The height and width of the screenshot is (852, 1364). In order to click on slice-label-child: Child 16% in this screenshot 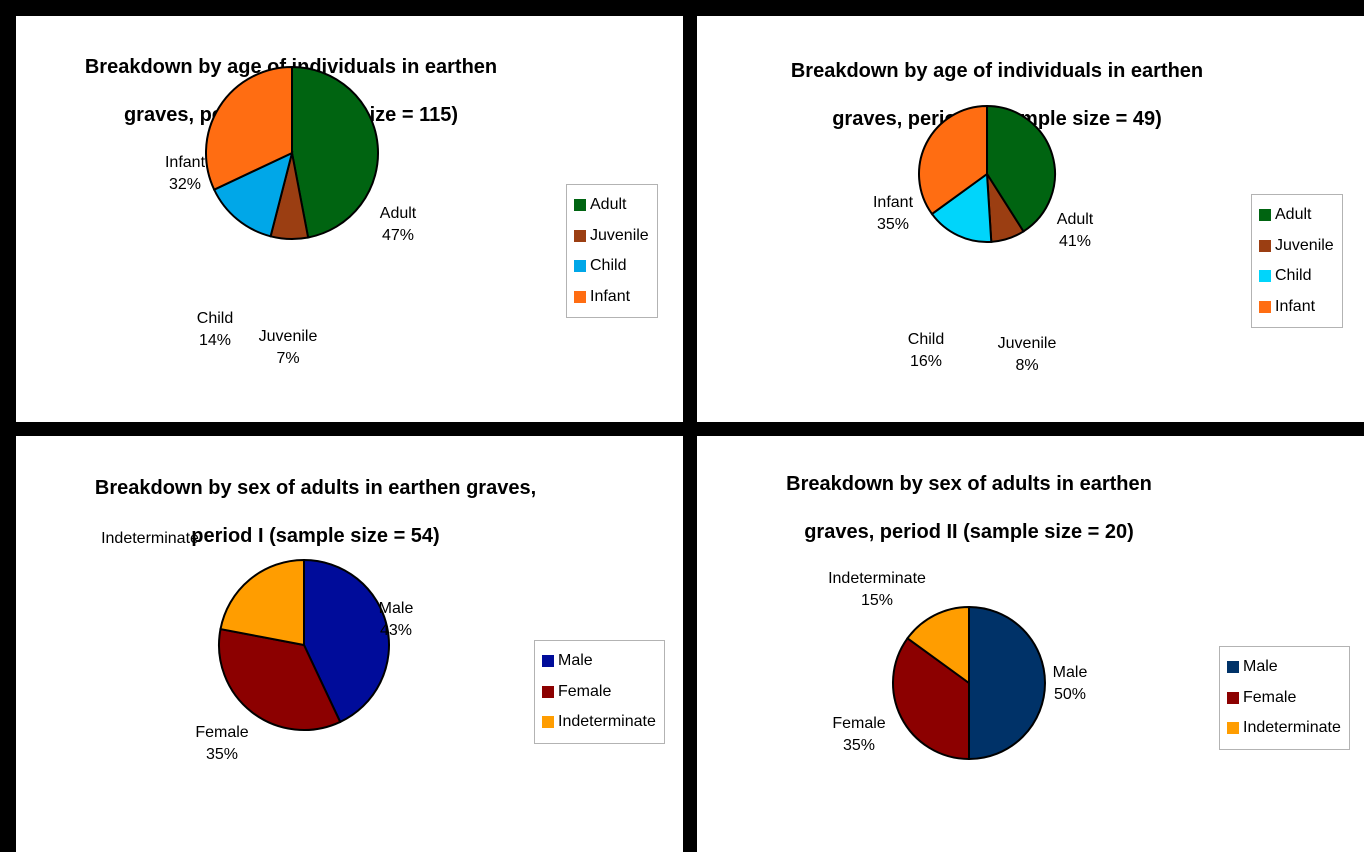, I will do `click(926, 350)`.